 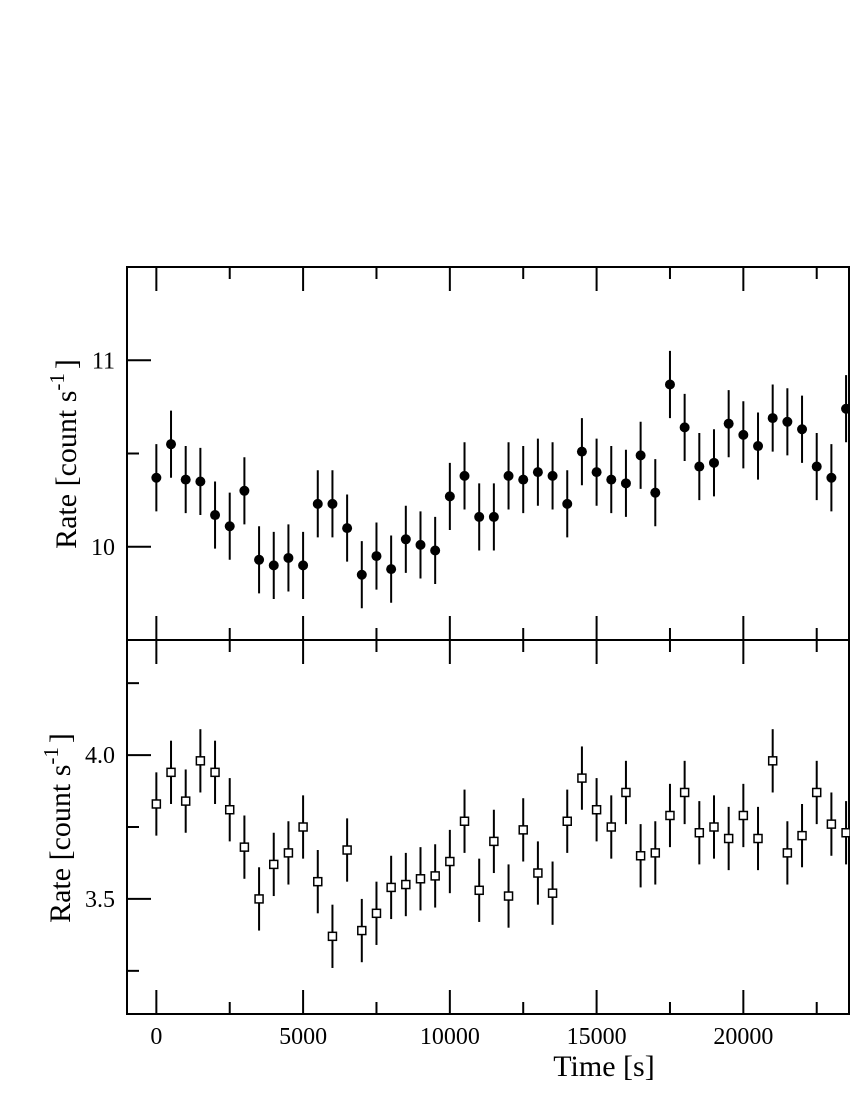 What do you see at coordinates (103, 548) in the screenshot?
I see `y-tick-label: 10` at bounding box center [103, 548].